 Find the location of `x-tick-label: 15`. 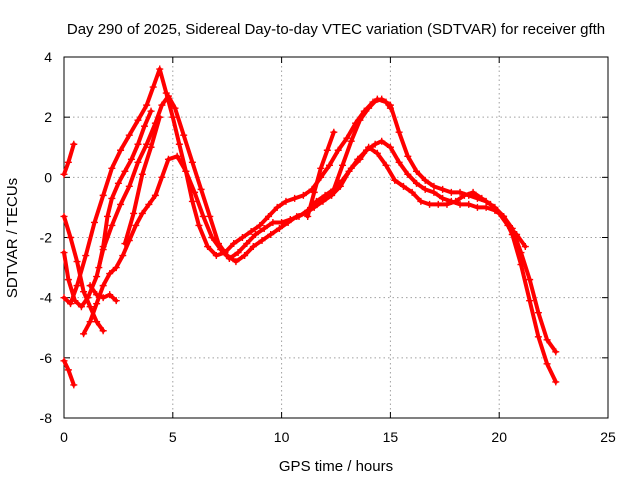

x-tick-label: 15 is located at coordinates (391, 437).